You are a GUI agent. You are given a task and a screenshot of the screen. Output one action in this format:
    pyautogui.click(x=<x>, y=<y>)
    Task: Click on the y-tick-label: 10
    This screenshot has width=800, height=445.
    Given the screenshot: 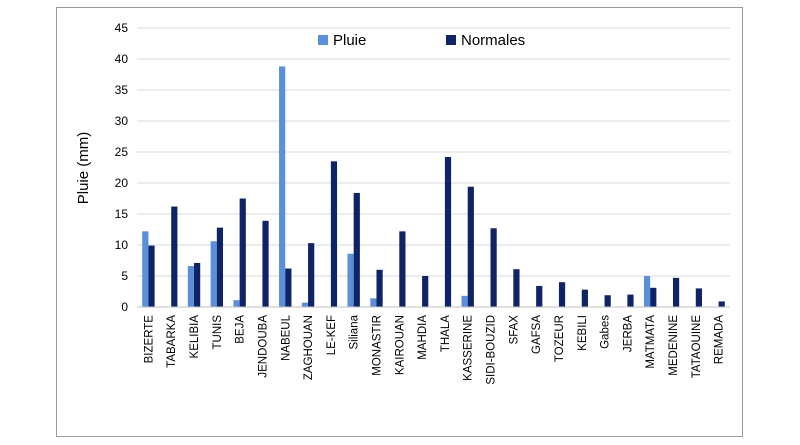 What is the action you would take?
    pyautogui.click(x=122, y=245)
    